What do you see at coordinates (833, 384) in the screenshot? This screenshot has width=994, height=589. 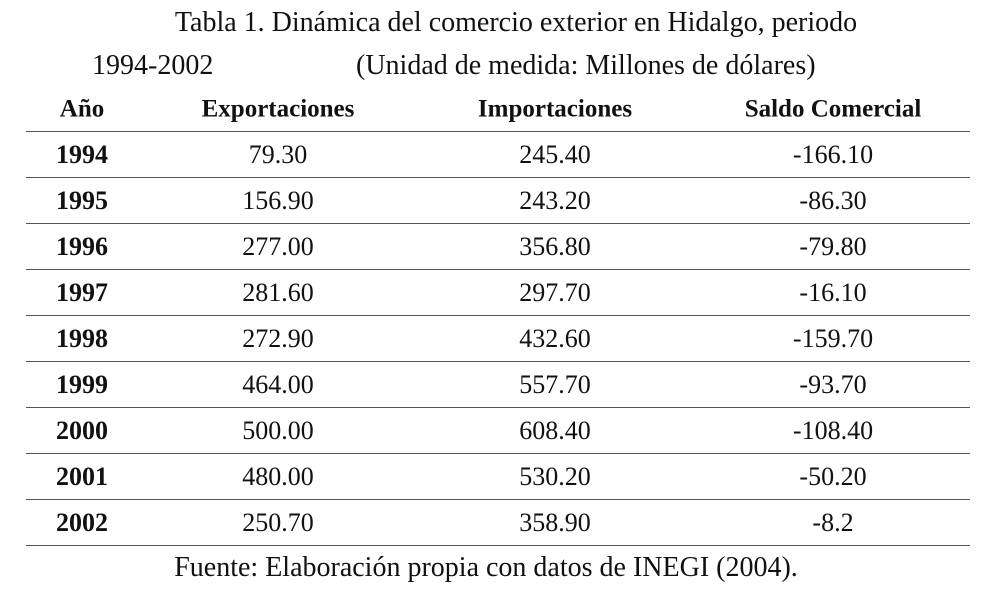 I see `table-cell: -93.70` at bounding box center [833, 384].